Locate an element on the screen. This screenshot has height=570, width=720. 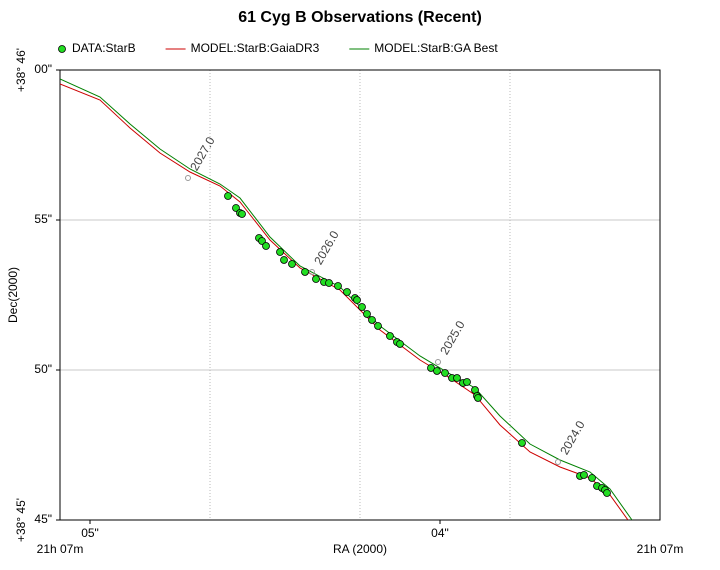
legend-marker is located at coordinates (62, 49).